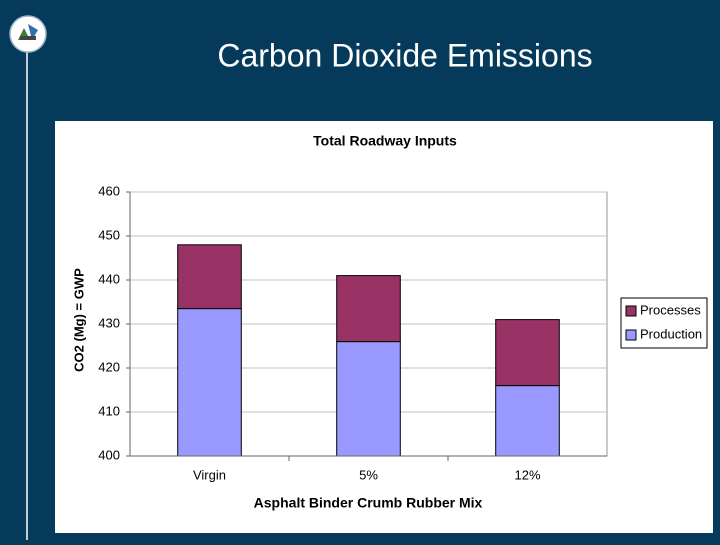  What do you see at coordinates (368, 474) in the screenshot?
I see `x-tick-label: 5%` at bounding box center [368, 474].